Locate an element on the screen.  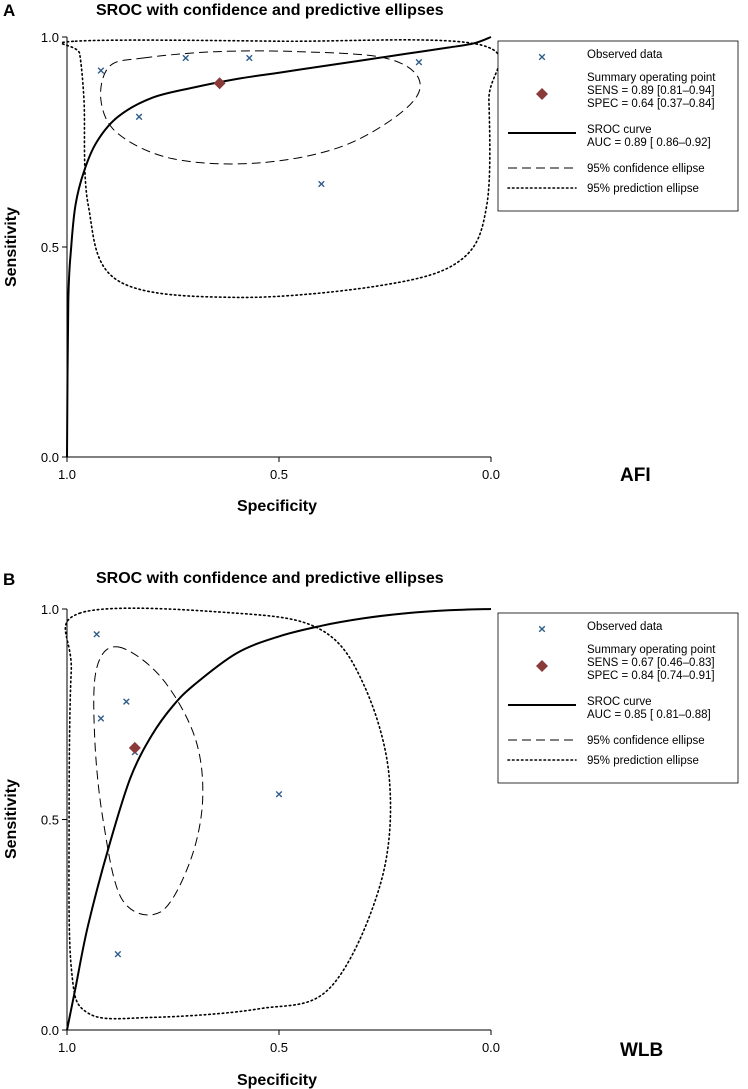
legend-text-summary: SENS = 0.89 [0.81–0.94] is located at coordinates (651, 91).